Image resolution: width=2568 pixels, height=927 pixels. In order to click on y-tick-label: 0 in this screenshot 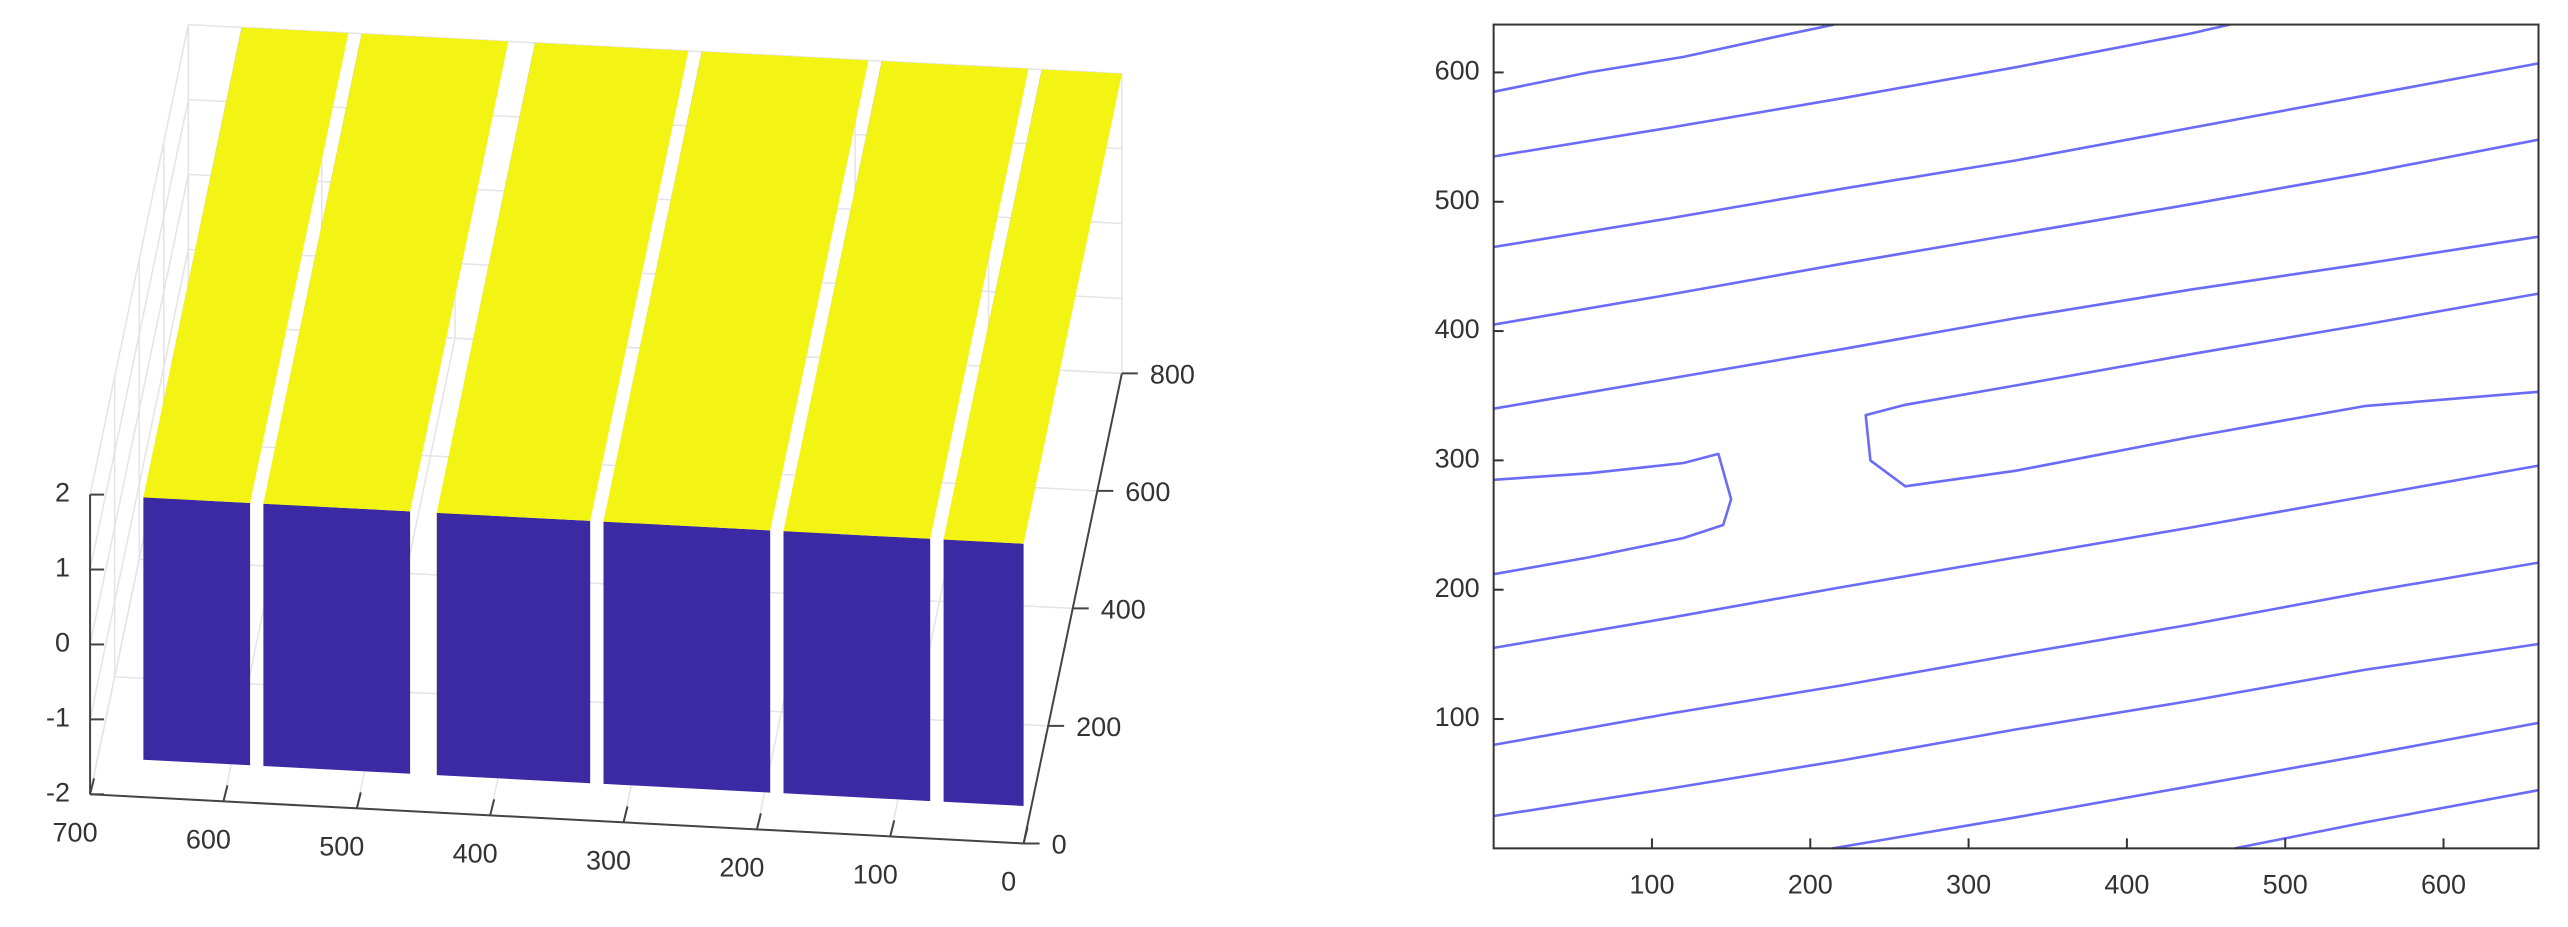, I will do `click(1059, 845)`.